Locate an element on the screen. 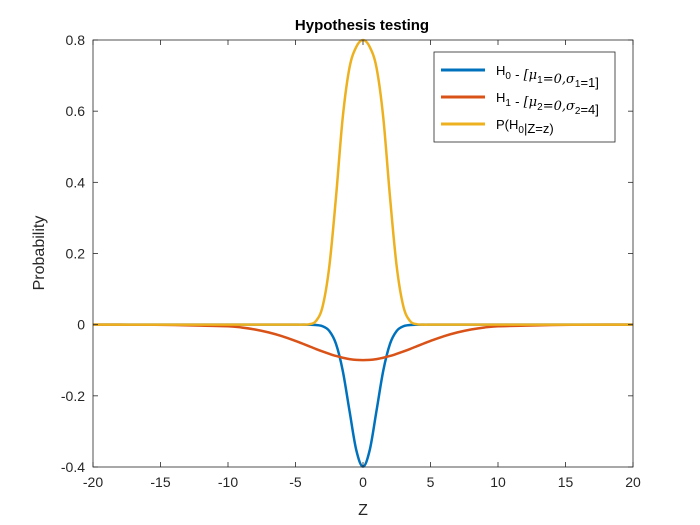 The image size is (700, 525). x-tick-label: 5 is located at coordinates (431, 482).